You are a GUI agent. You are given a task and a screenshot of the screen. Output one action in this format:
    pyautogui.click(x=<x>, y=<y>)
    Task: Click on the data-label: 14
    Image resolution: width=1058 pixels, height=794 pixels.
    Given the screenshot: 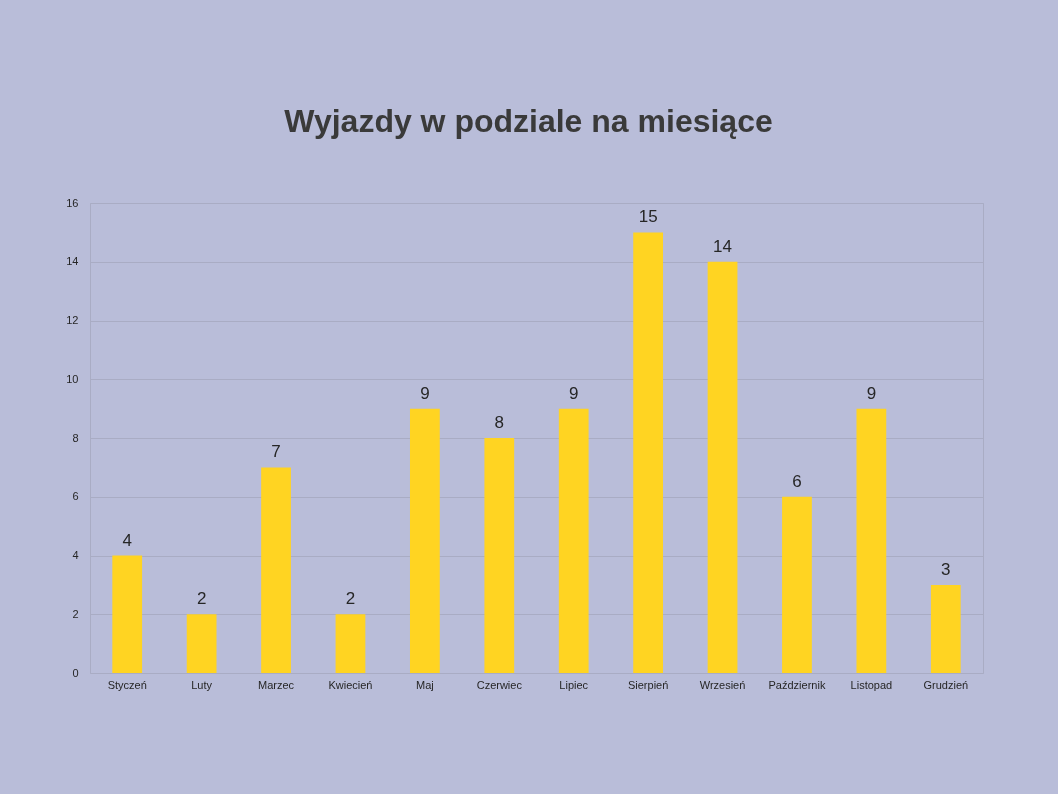 What is the action you would take?
    pyautogui.click(x=722, y=246)
    